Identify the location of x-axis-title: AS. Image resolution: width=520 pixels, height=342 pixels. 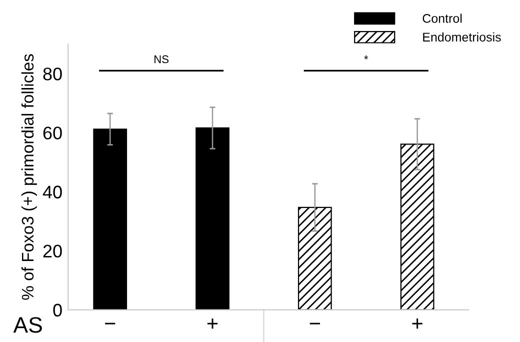
(27, 325).